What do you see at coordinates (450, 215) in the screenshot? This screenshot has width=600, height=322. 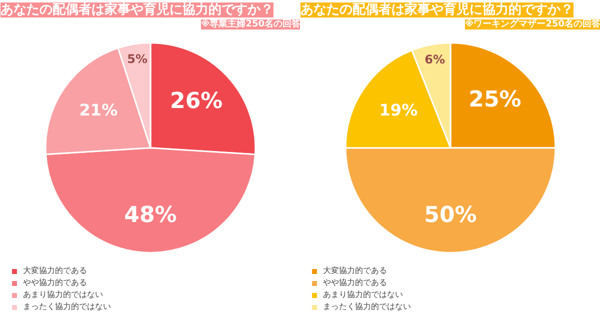 I see `data-label: 50%` at bounding box center [450, 215].